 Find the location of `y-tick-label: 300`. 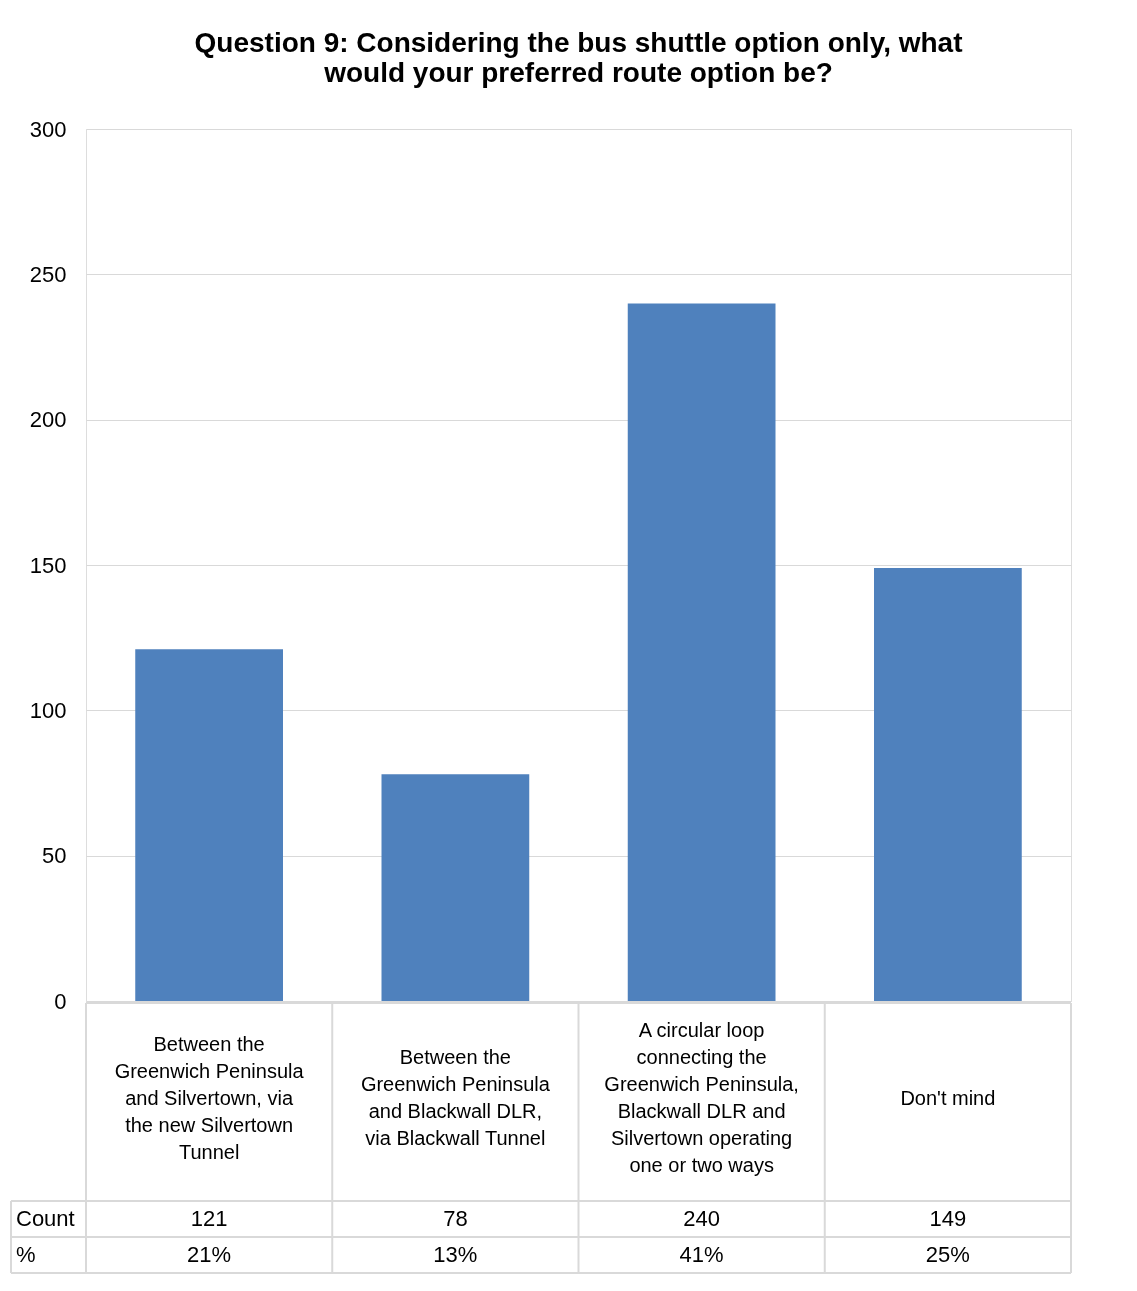

y-tick-label: 300 is located at coordinates (48, 129).